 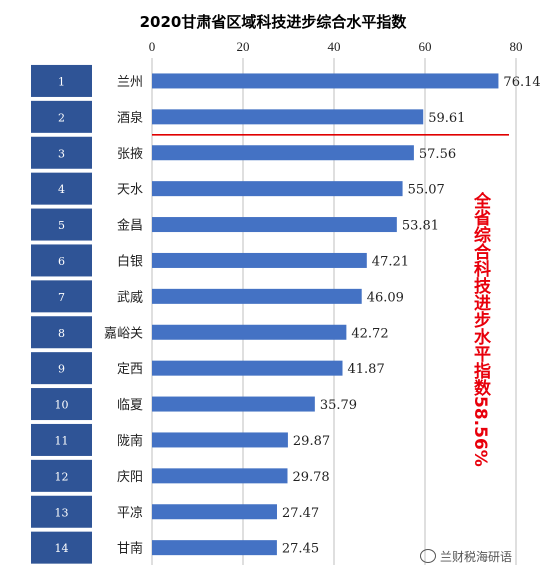 I want to click on category-label: 张掖, so click(x=130, y=154).